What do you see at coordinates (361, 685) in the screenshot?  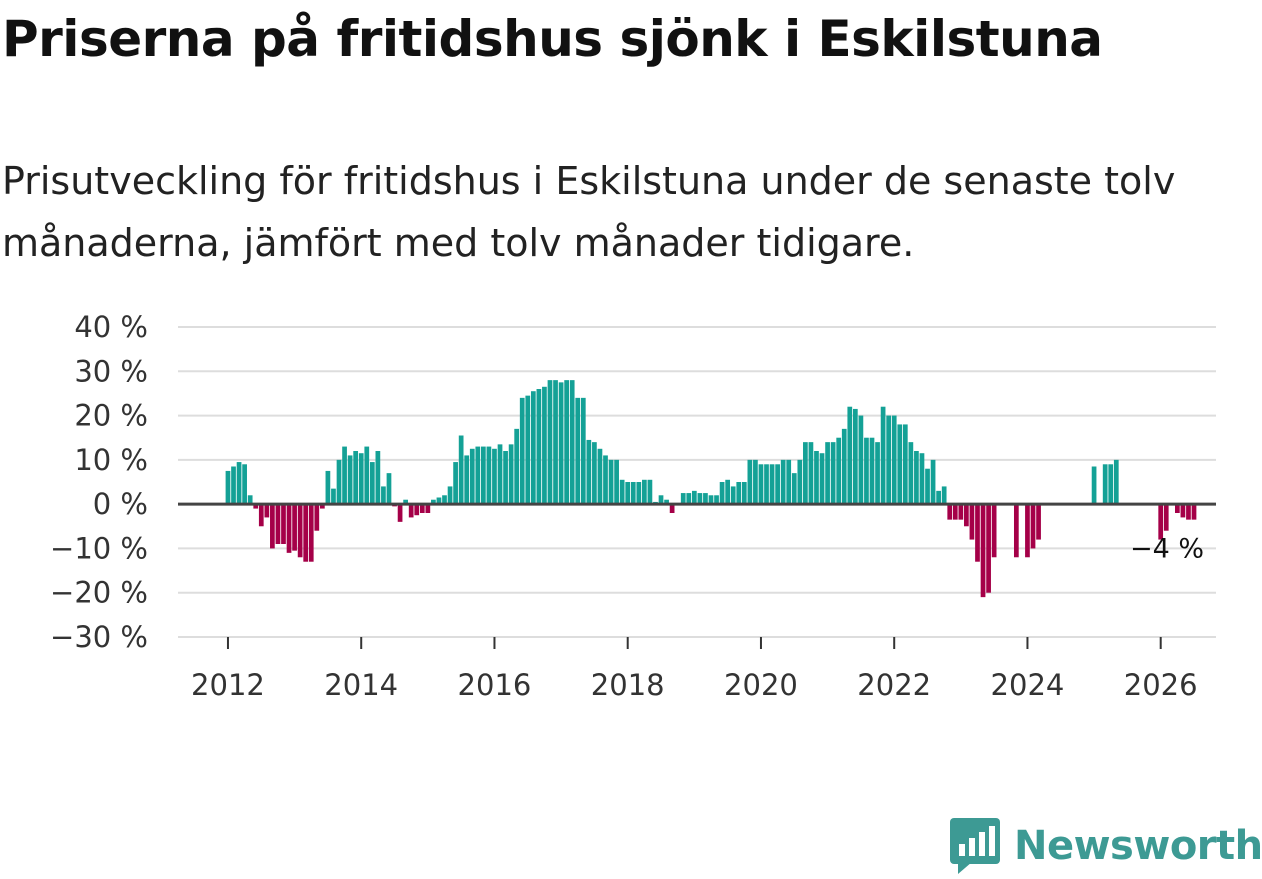 I see `x-tick-label: 2014` at bounding box center [361, 685].